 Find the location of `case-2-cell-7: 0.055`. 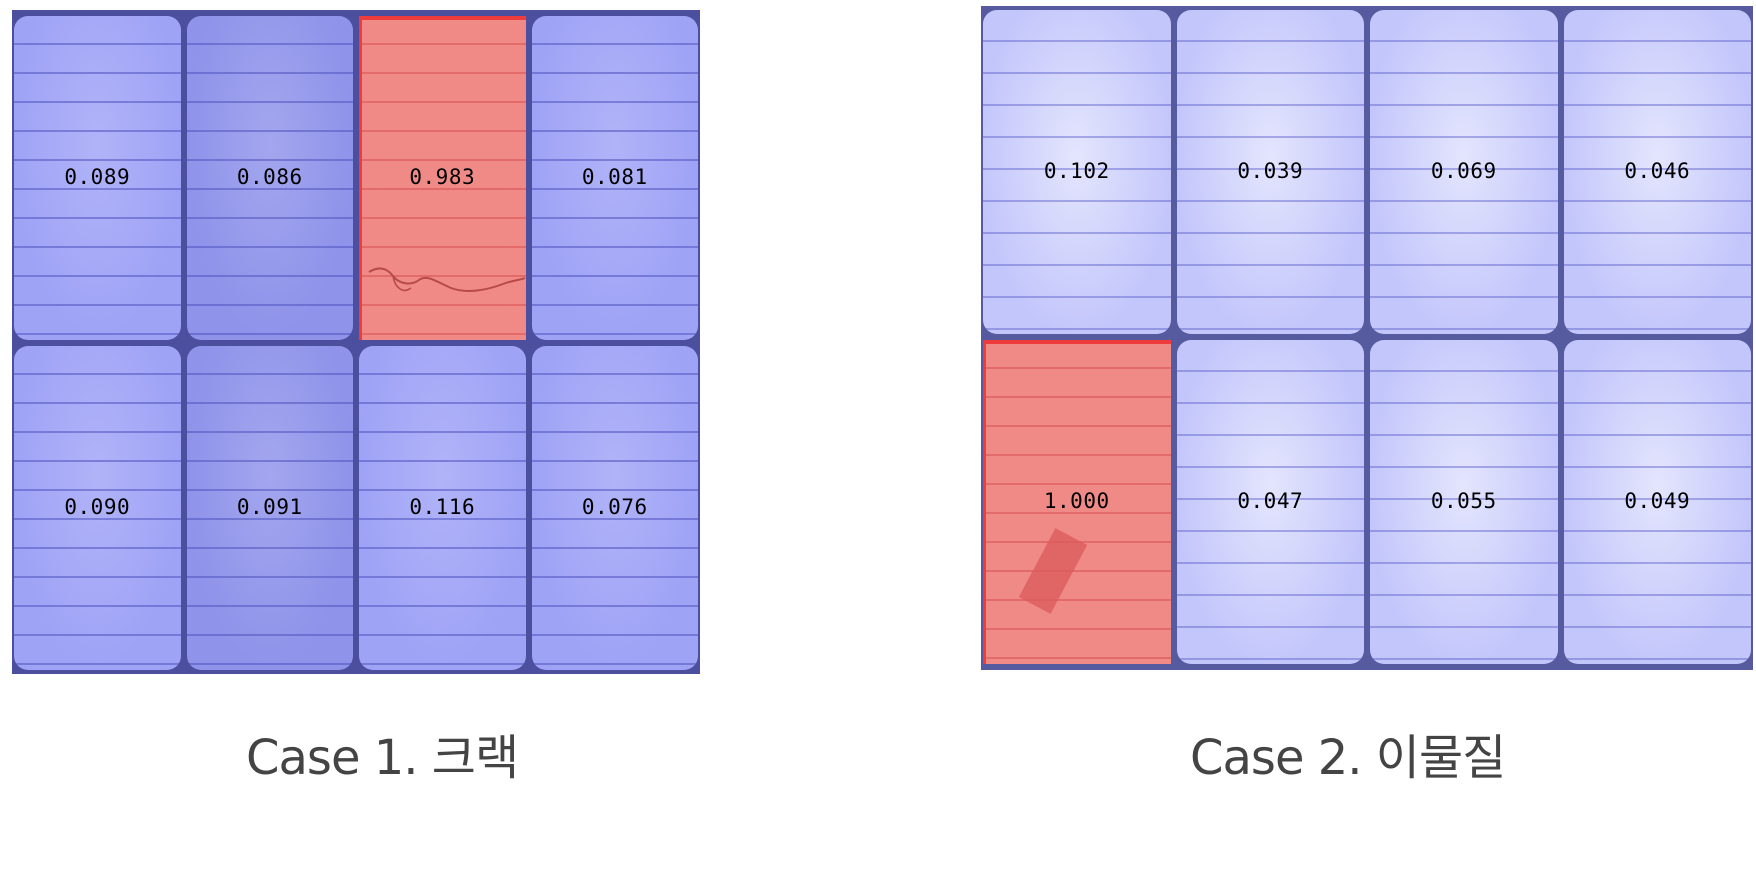

case-2-cell-7: 0.055 is located at coordinates (1464, 502).